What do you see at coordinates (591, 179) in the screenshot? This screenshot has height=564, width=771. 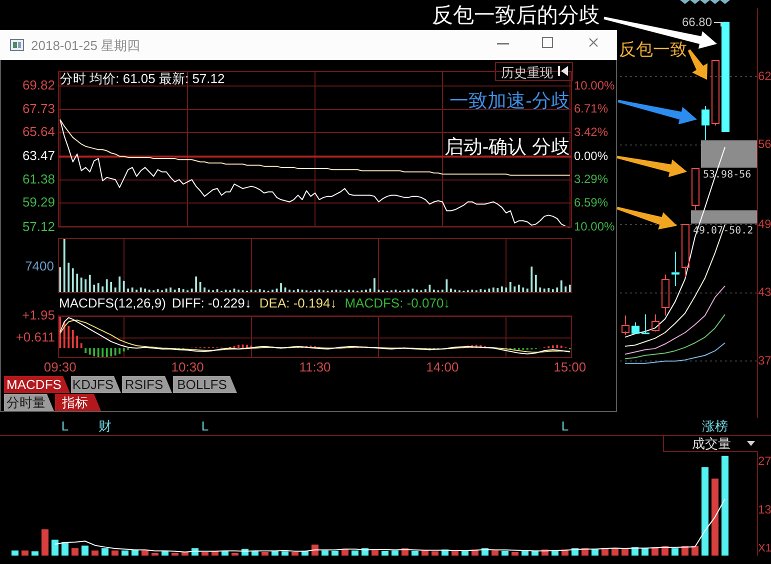 I see `y2-tick-label: 3.29%` at bounding box center [591, 179].